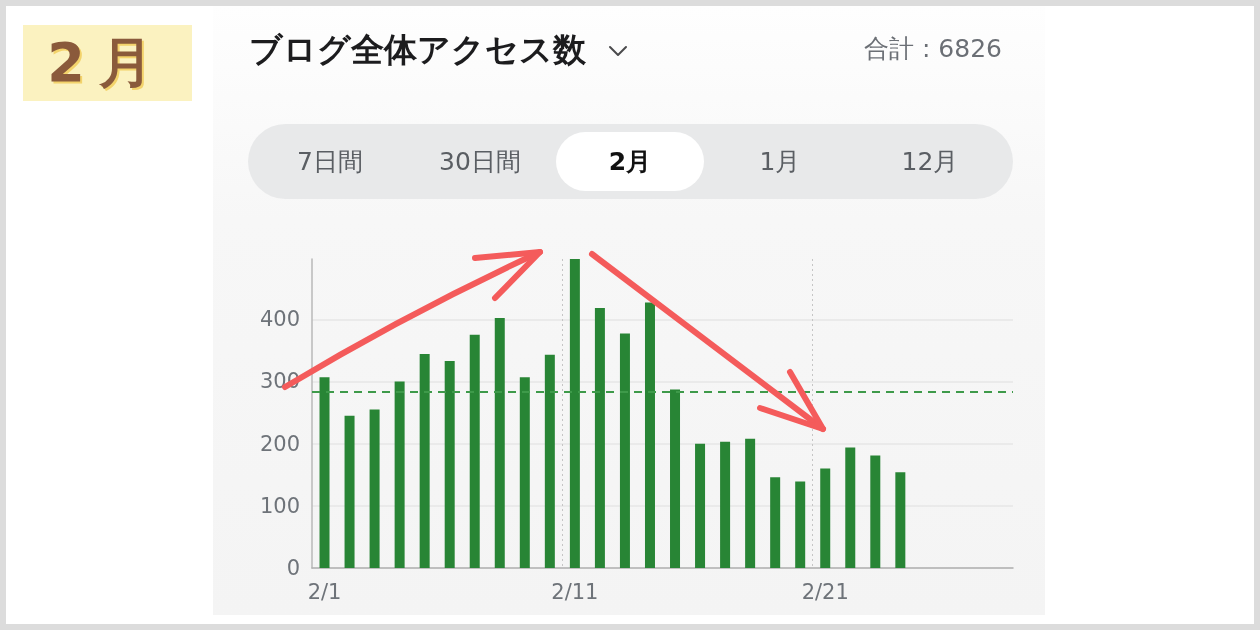  I want to click on text: 7日間, so click(330, 162).